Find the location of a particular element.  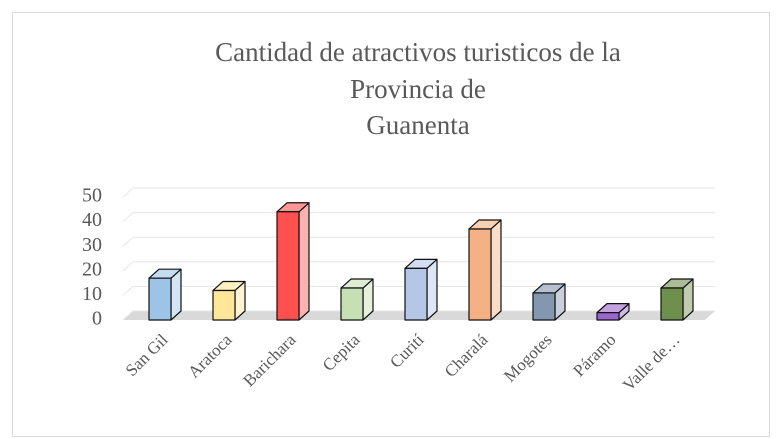

y-tick-label: 40 is located at coordinates (92, 220).